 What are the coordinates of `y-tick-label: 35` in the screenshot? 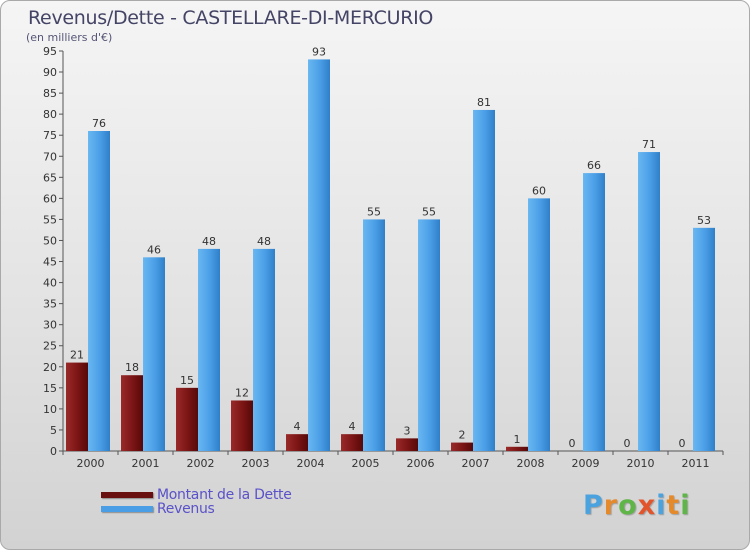 It's located at (50, 304).